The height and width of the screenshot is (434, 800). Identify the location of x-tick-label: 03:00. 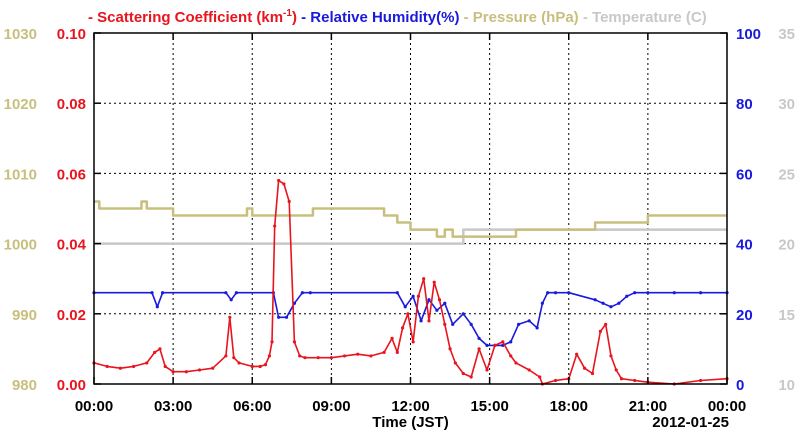
(173, 406).